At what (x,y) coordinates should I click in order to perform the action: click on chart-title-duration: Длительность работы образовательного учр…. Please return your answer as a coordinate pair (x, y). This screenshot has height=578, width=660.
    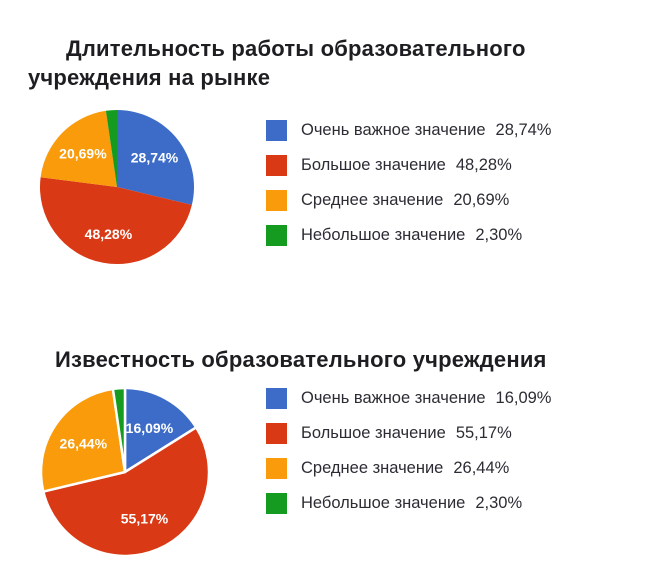
    Looking at the image, I should click on (308, 63).